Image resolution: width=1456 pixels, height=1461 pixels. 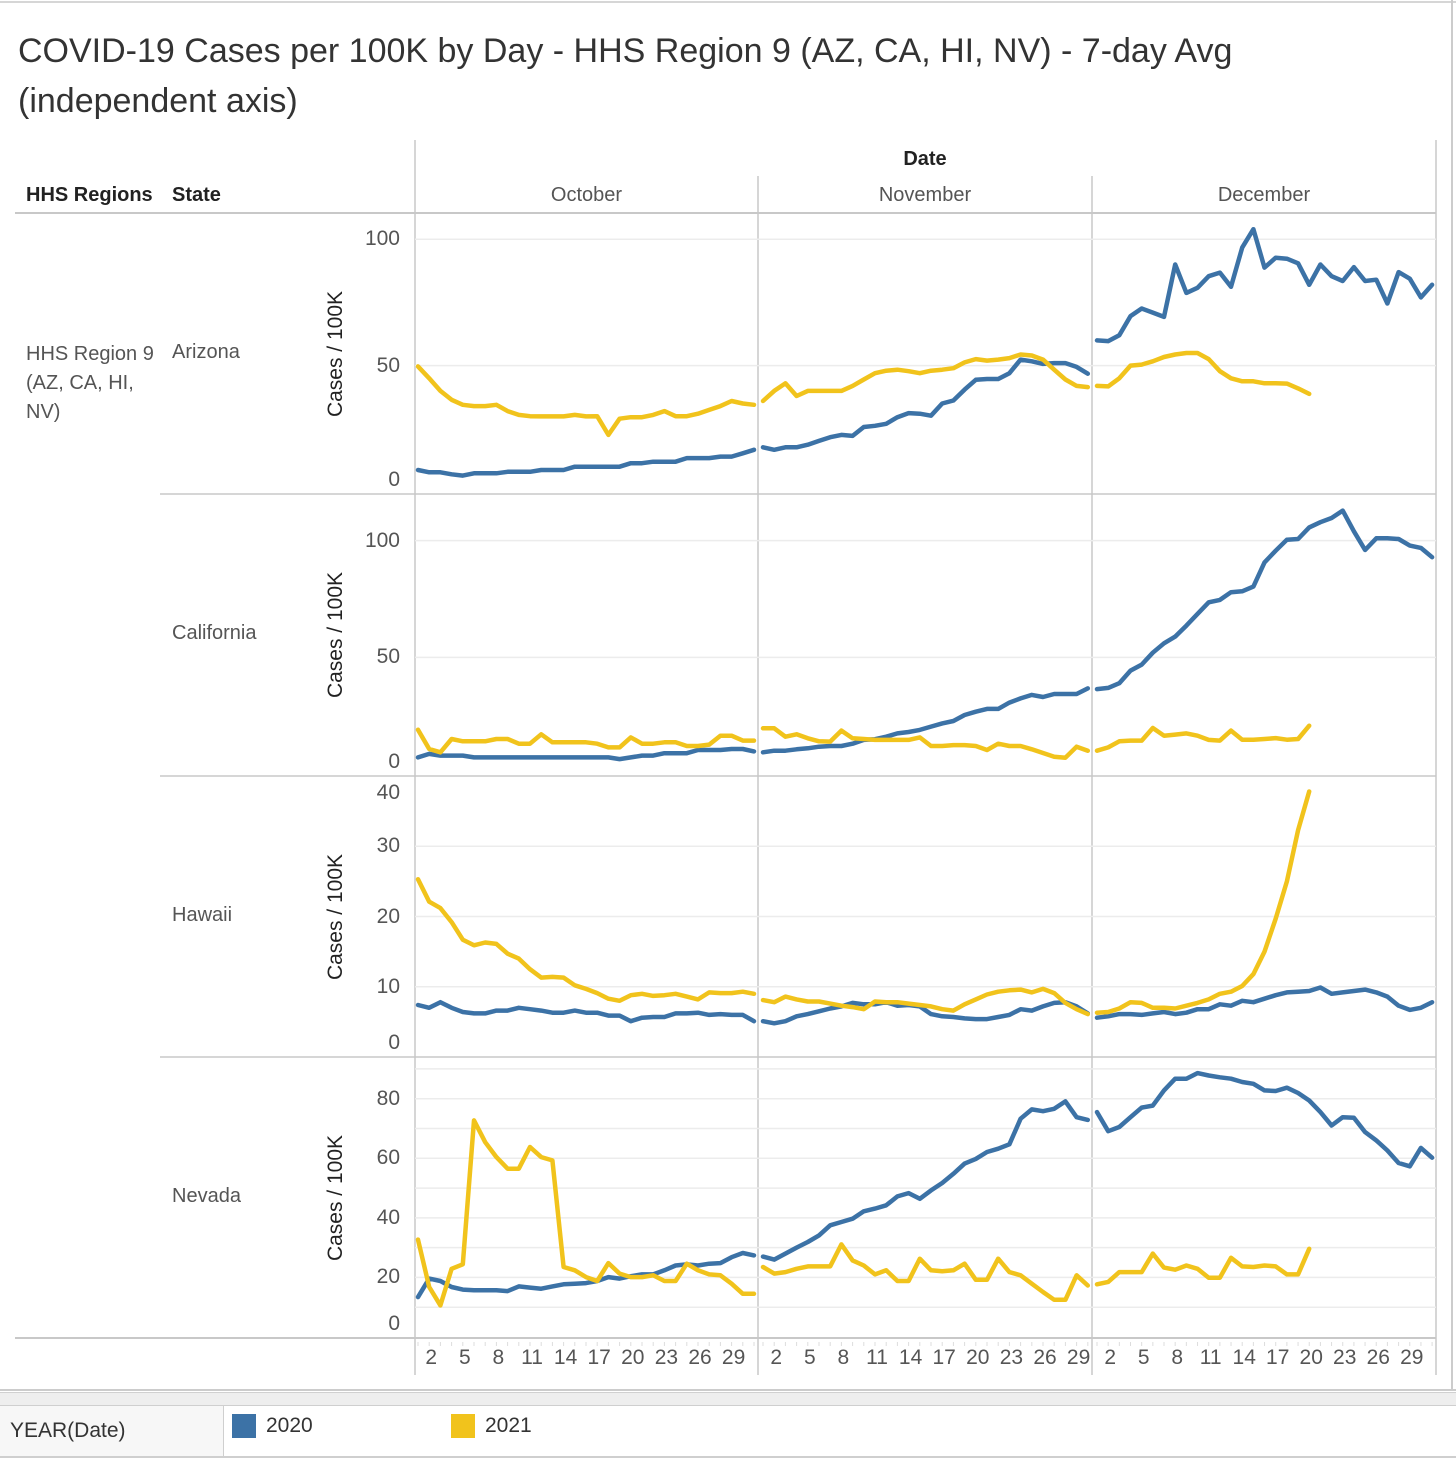 I want to click on series-line-california-2020-october, so click(x=586, y=754).